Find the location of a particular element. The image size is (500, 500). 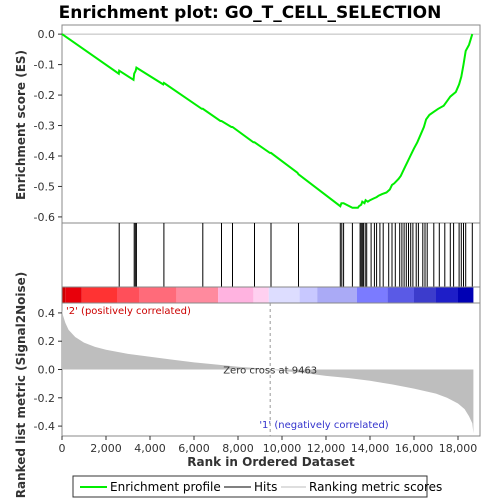

es-y-tick-label: -0.3 is located at coordinates (44, 126).